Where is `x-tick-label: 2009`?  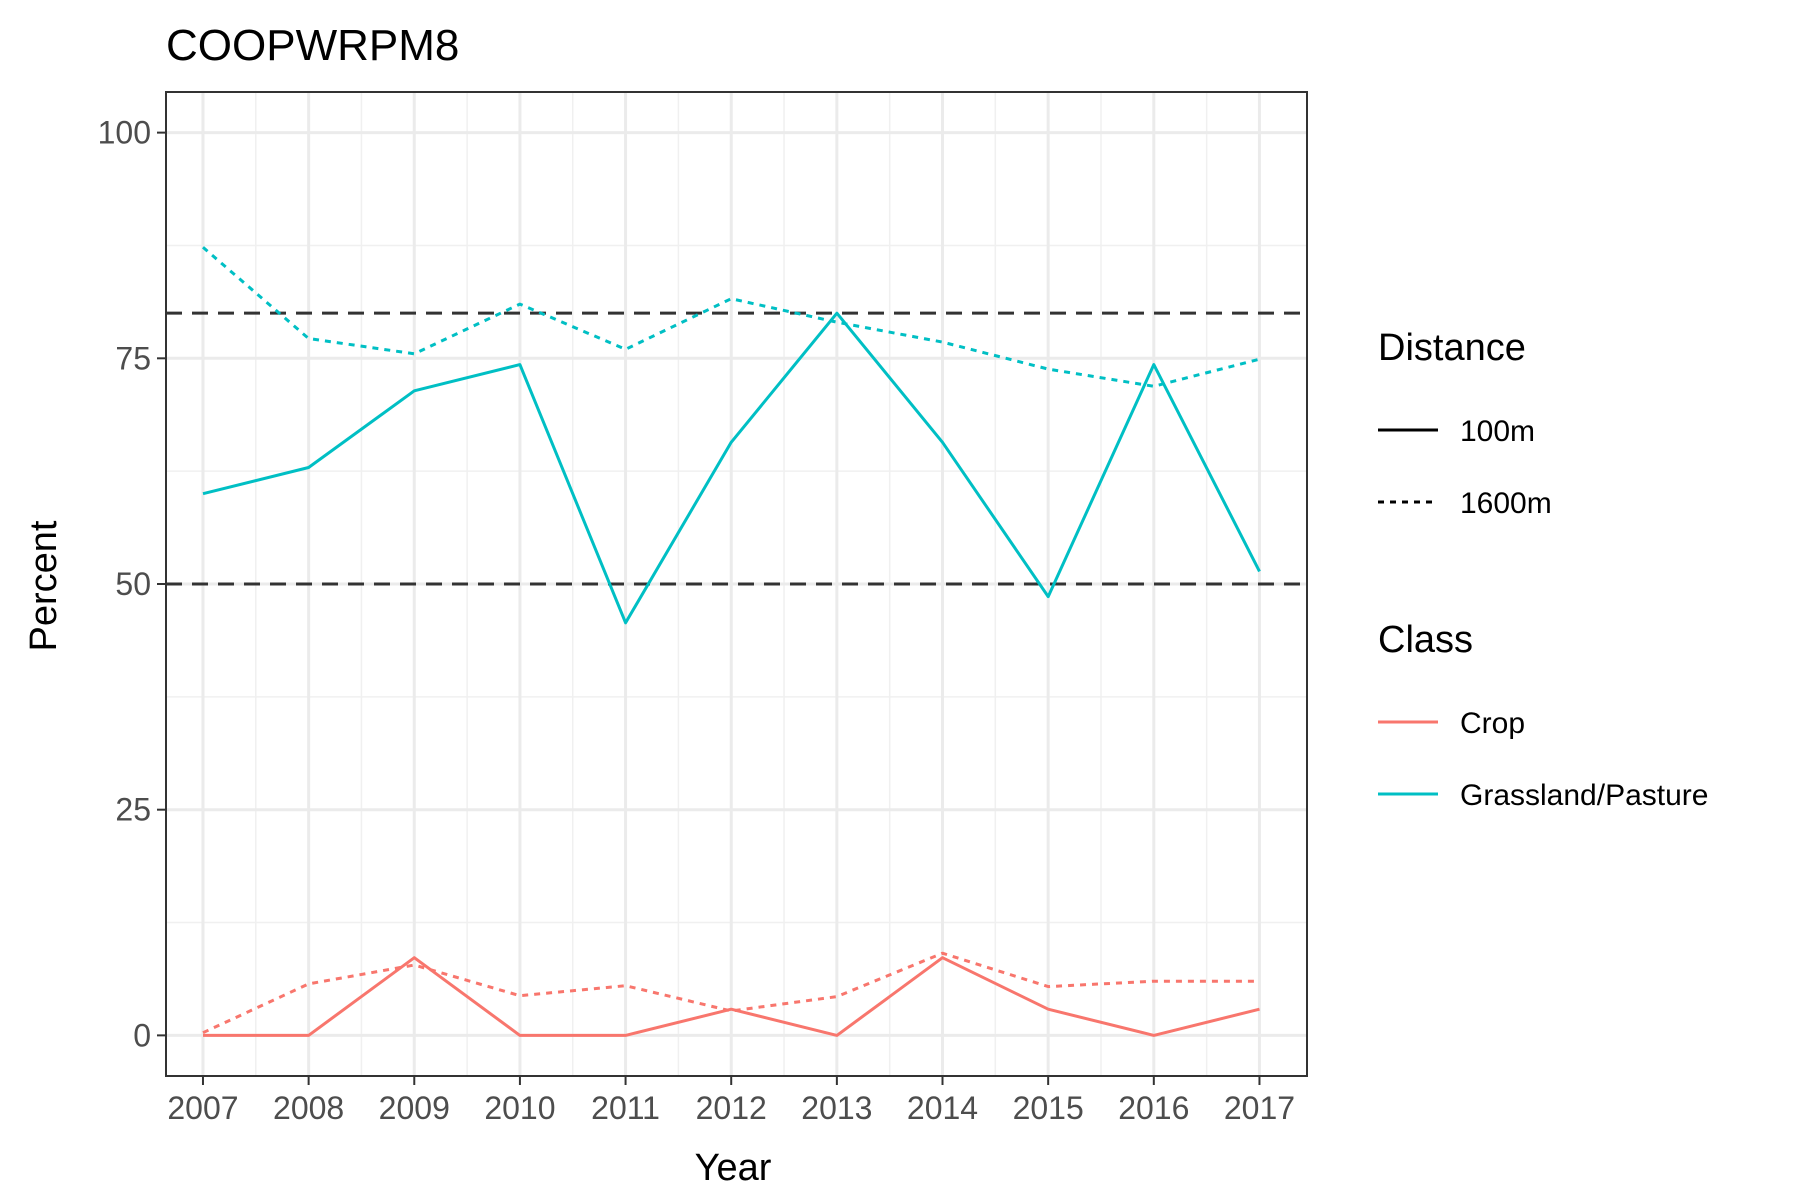
x-tick-label: 2009 is located at coordinates (414, 1108).